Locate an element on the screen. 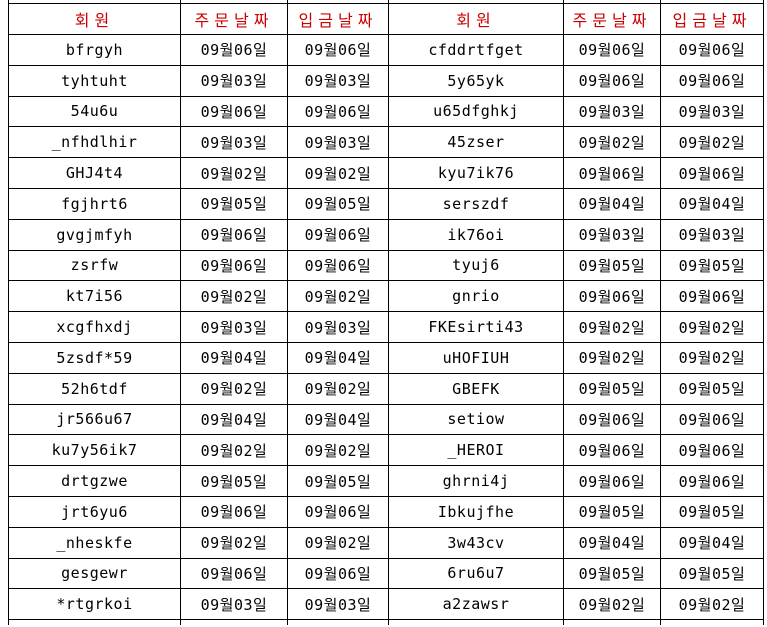 The height and width of the screenshot is (627, 767). member-cell: 45zser is located at coordinates (476, 142).